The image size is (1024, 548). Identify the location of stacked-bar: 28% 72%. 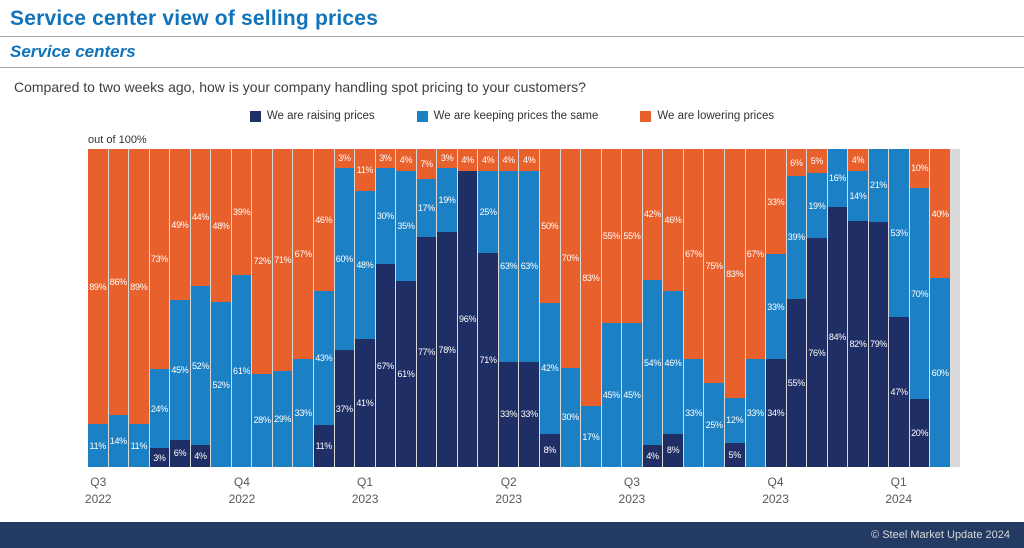
(262, 308).